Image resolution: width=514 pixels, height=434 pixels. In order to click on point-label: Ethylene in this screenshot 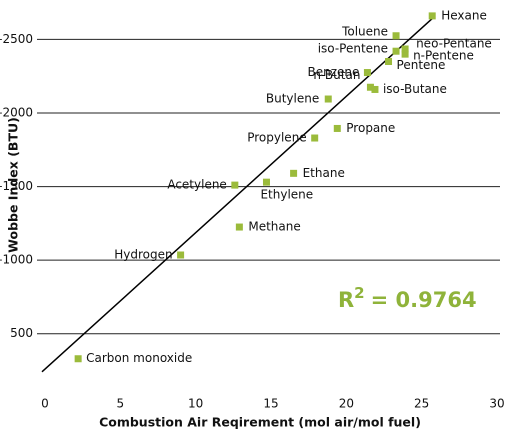, I will do `click(286, 195)`.